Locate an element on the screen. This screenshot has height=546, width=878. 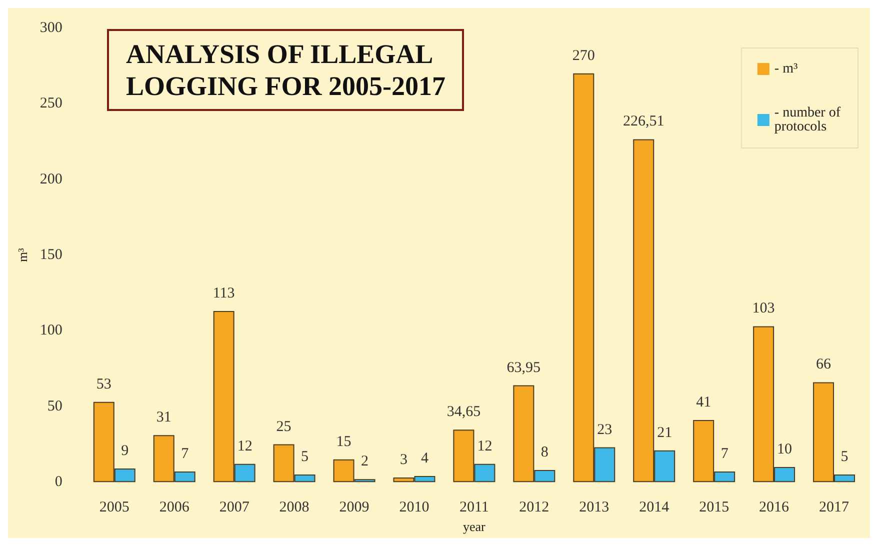
data-label: 113 is located at coordinates (223, 294).